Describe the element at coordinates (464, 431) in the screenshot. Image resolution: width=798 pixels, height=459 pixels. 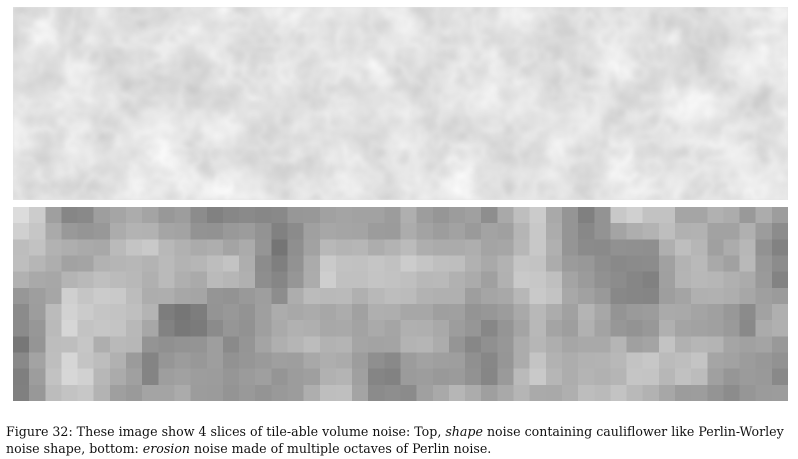
I see `caption-shape-term: shape` at that location.